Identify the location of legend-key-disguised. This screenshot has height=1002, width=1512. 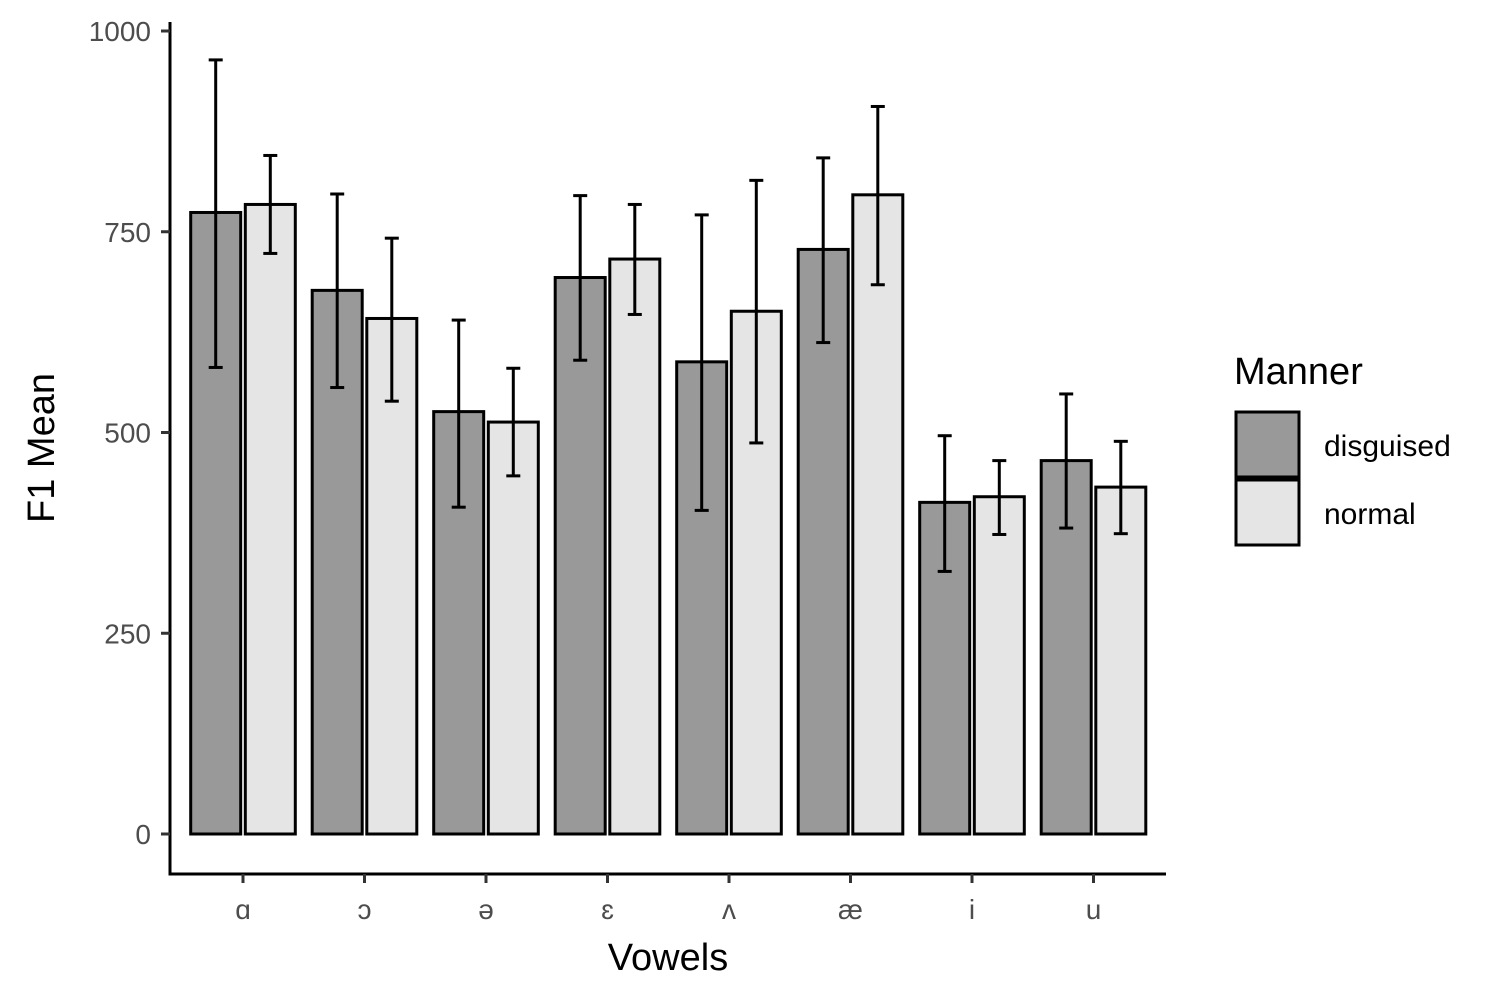
(1267, 444).